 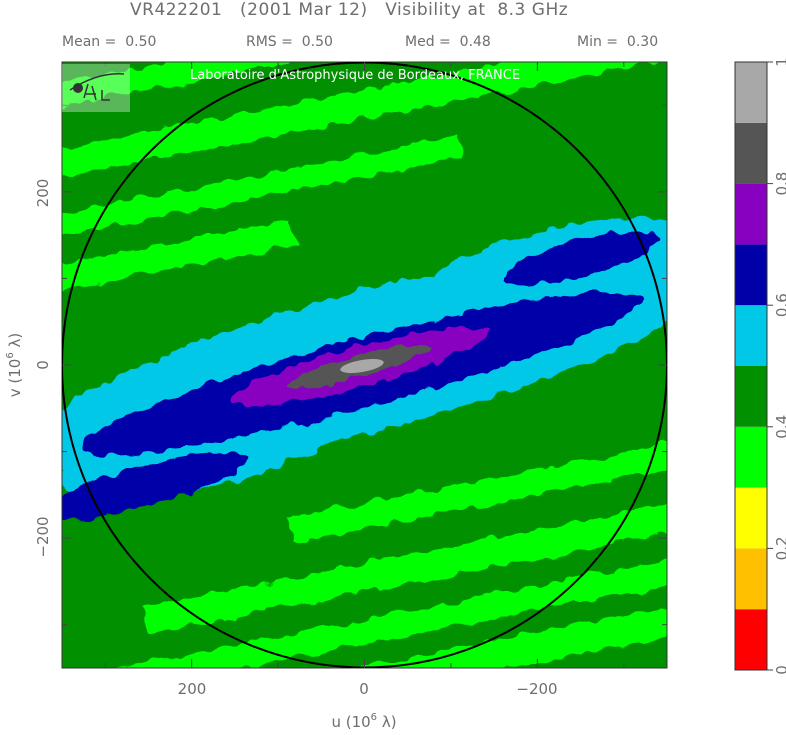 I want to click on stat-mean: Mean = 0.50, so click(x=109, y=42).